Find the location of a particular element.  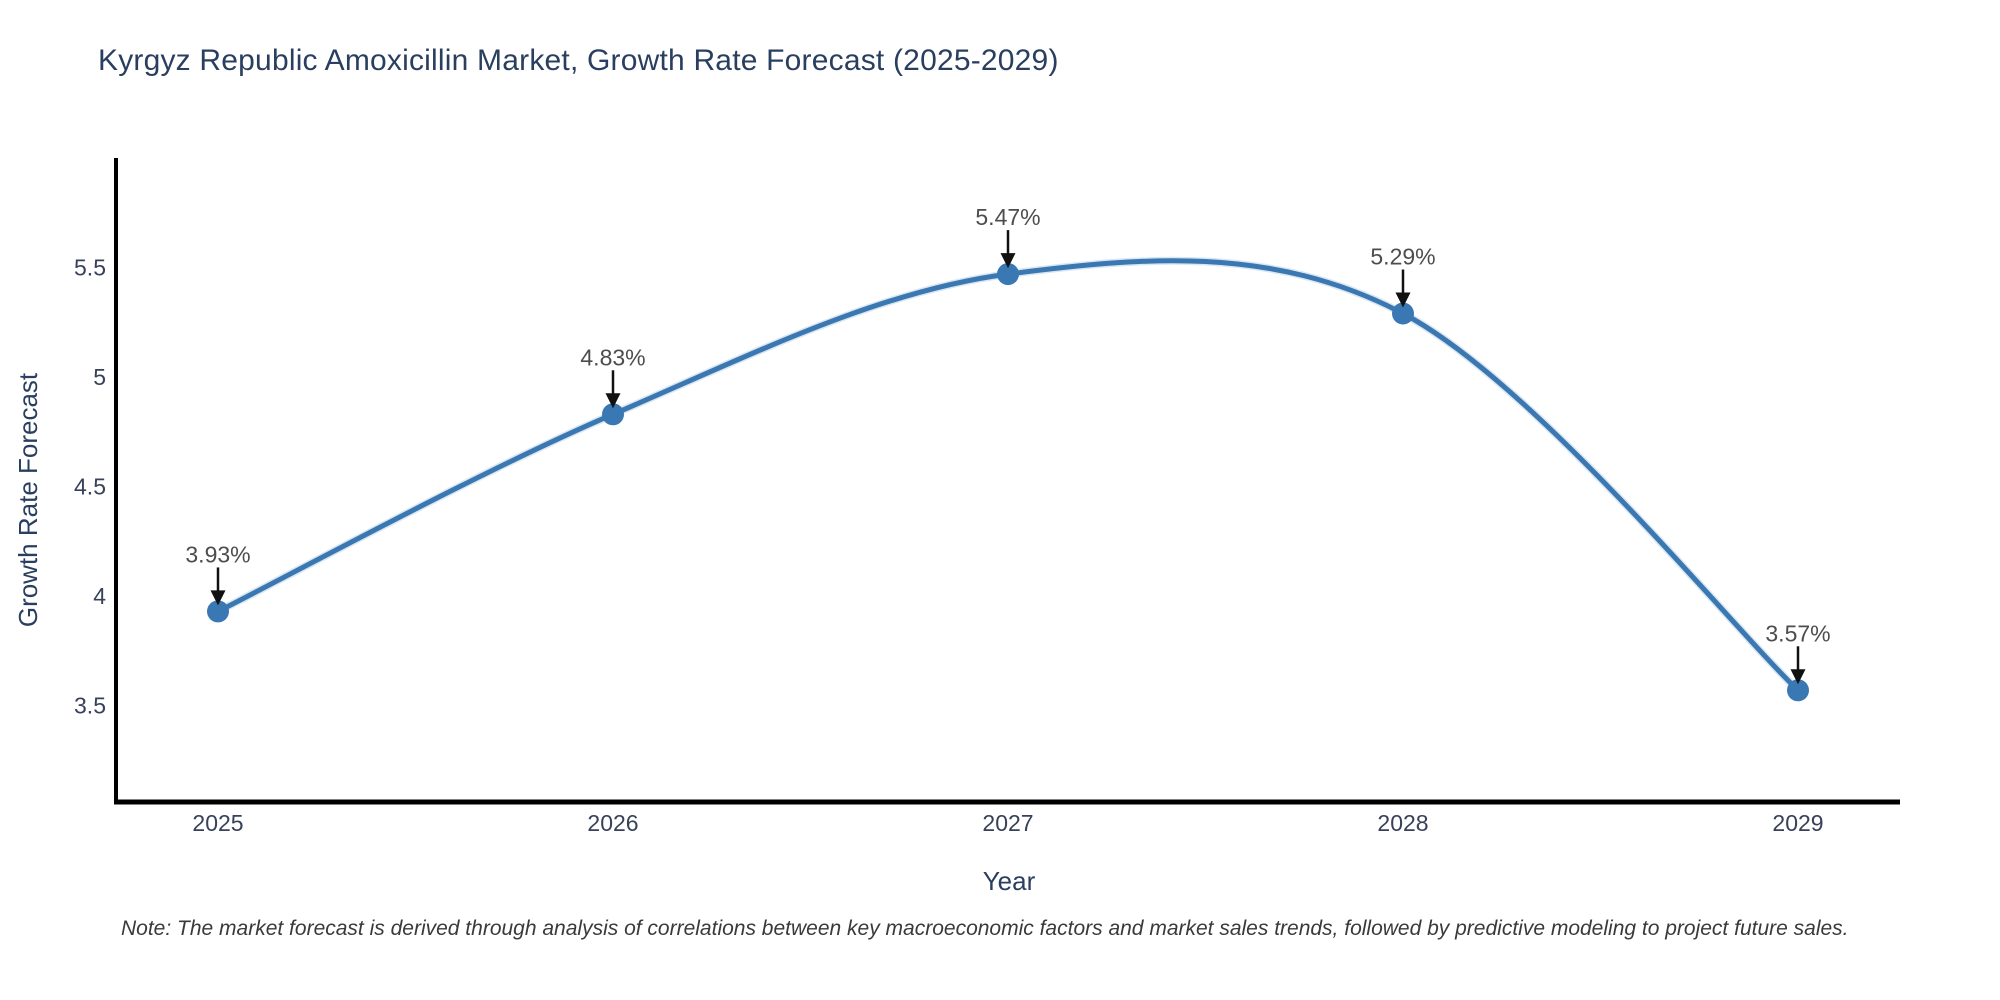

y-tick-label: 5 is located at coordinates (99, 377).